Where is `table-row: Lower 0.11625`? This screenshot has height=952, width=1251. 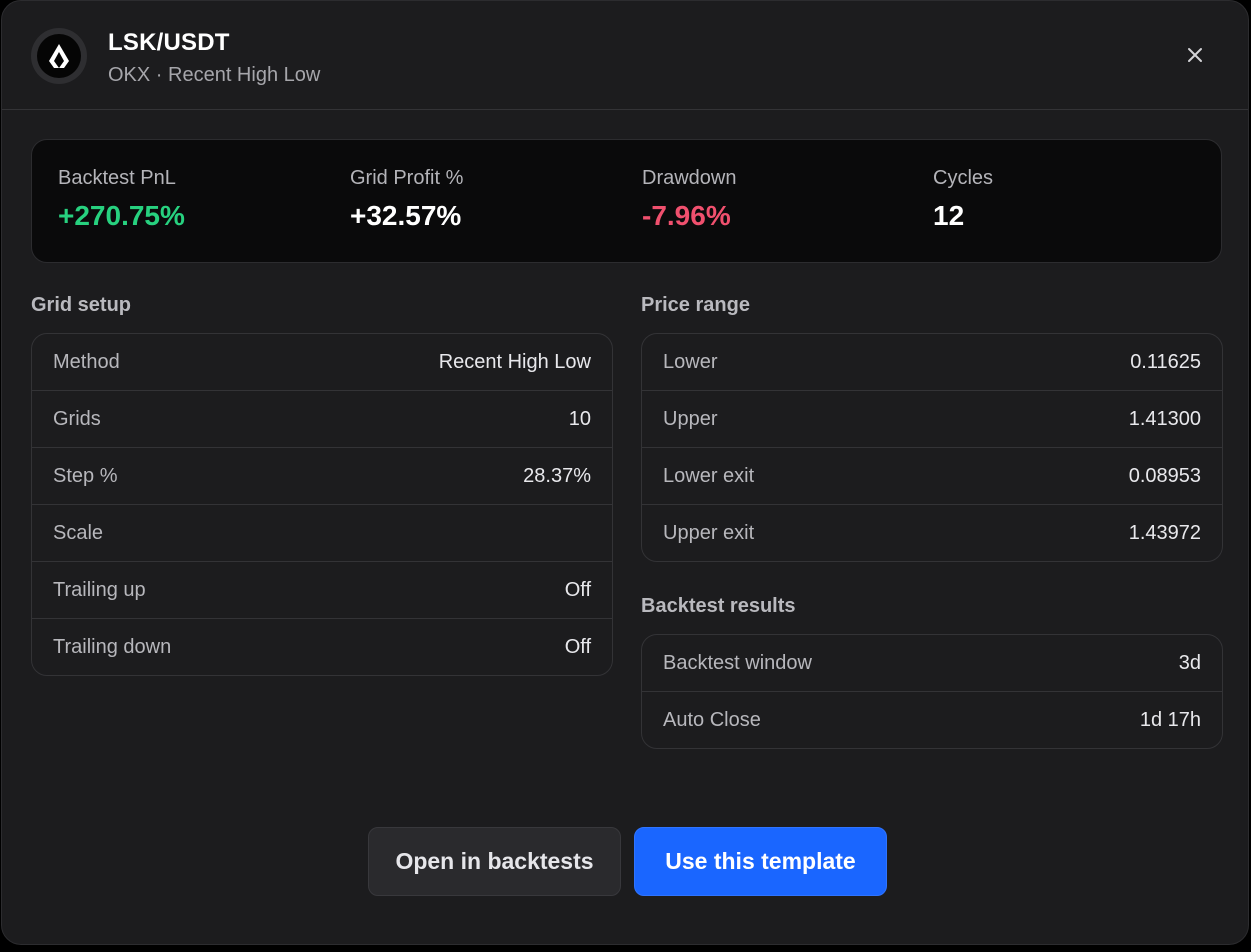 table-row: Lower 0.11625 is located at coordinates (932, 362).